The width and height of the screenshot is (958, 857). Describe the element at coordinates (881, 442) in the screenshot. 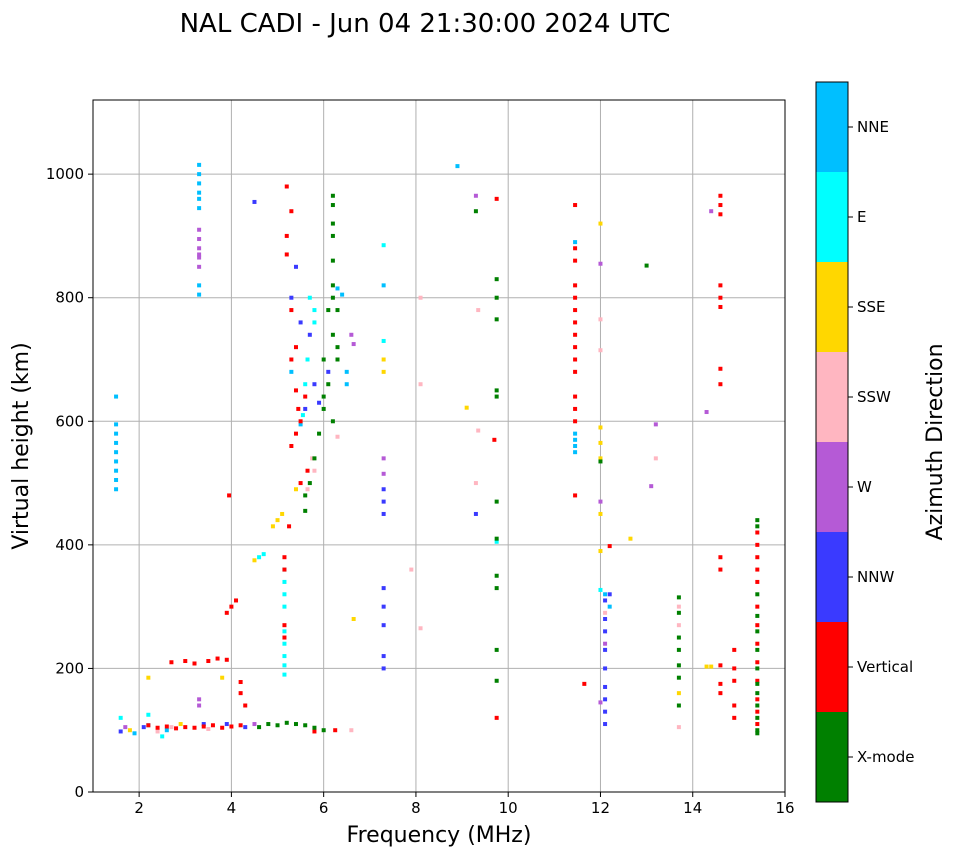

I see `colorbar-labels: X-mode Vertical NNW W SSW SSE E NNE` at that location.